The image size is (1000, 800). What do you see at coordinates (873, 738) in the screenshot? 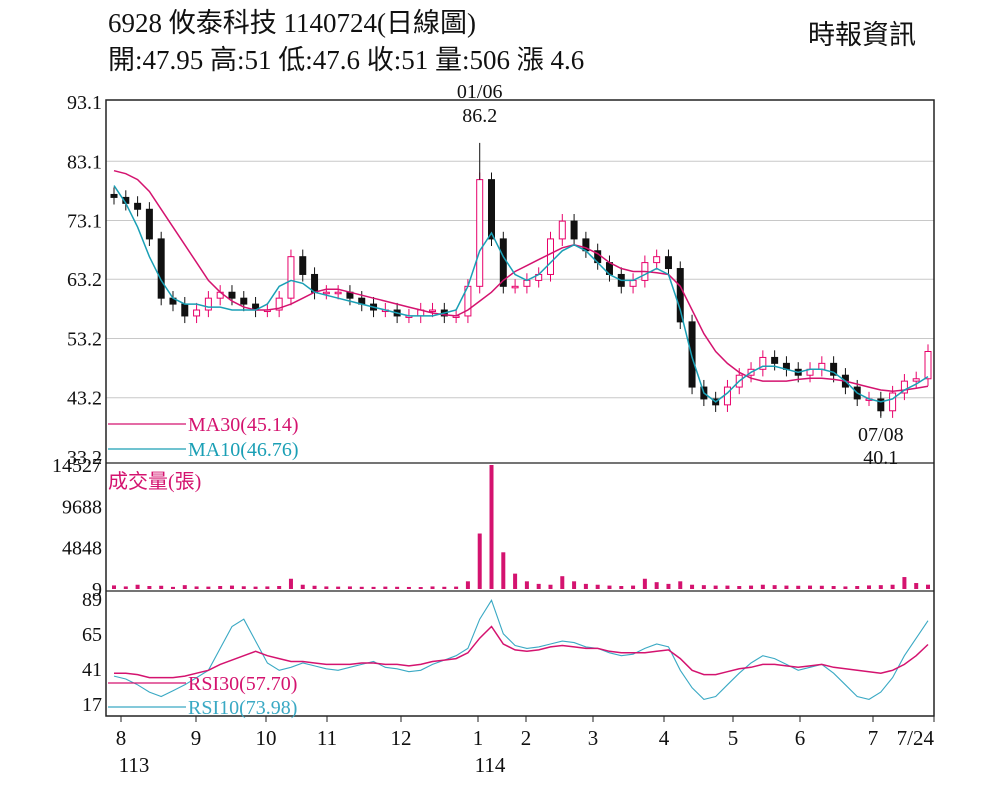
I see `x-month-label: 7` at bounding box center [873, 738].